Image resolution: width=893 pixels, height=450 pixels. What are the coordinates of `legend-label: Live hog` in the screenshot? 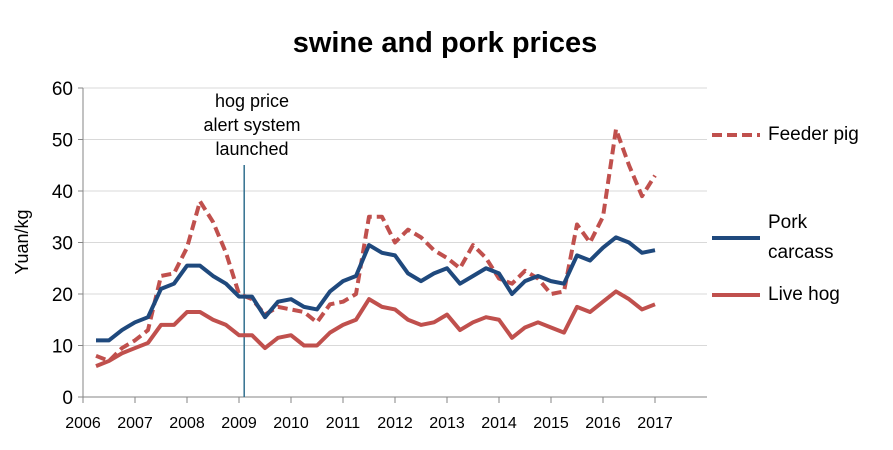 It's located at (804, 294).